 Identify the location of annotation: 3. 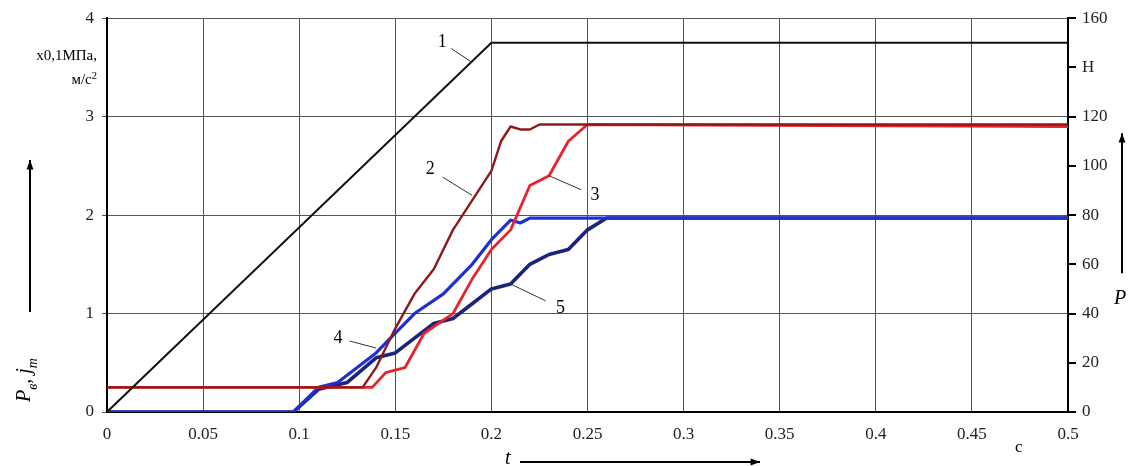
(595, 194).